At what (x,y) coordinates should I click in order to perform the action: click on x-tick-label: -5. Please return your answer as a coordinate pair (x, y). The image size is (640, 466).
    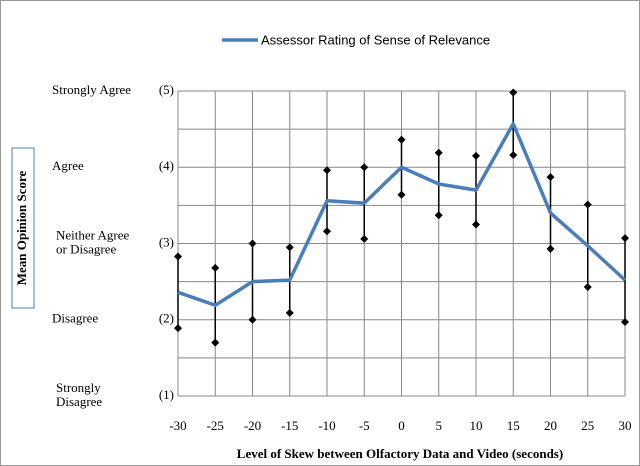
    Looking at the image, I should click on (364, 425).